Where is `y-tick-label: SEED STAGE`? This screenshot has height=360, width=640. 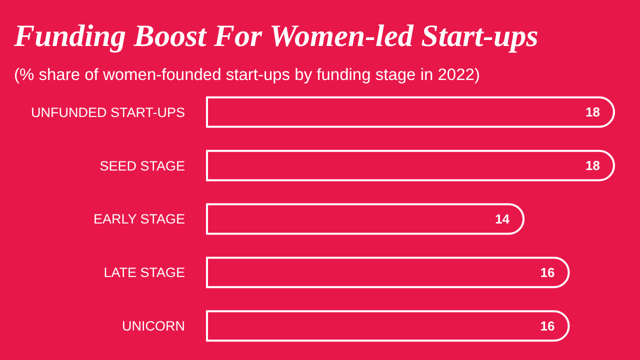
y-tick-label: SEED STAGE is located at coordinates (142, 166).